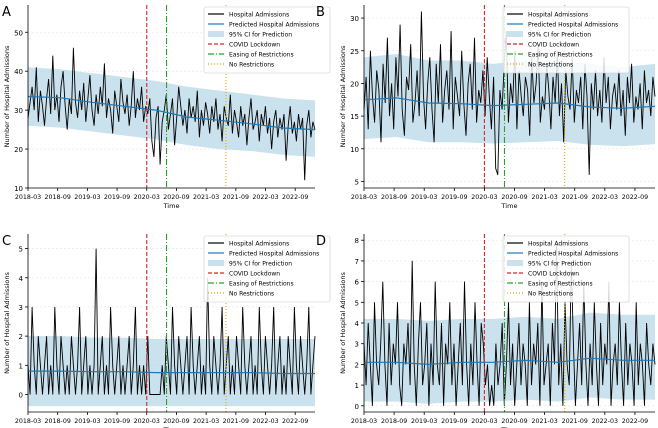  Describe the element at coordinates (6, 241) in the screenshot. I see `panel-letter: C` at that location.